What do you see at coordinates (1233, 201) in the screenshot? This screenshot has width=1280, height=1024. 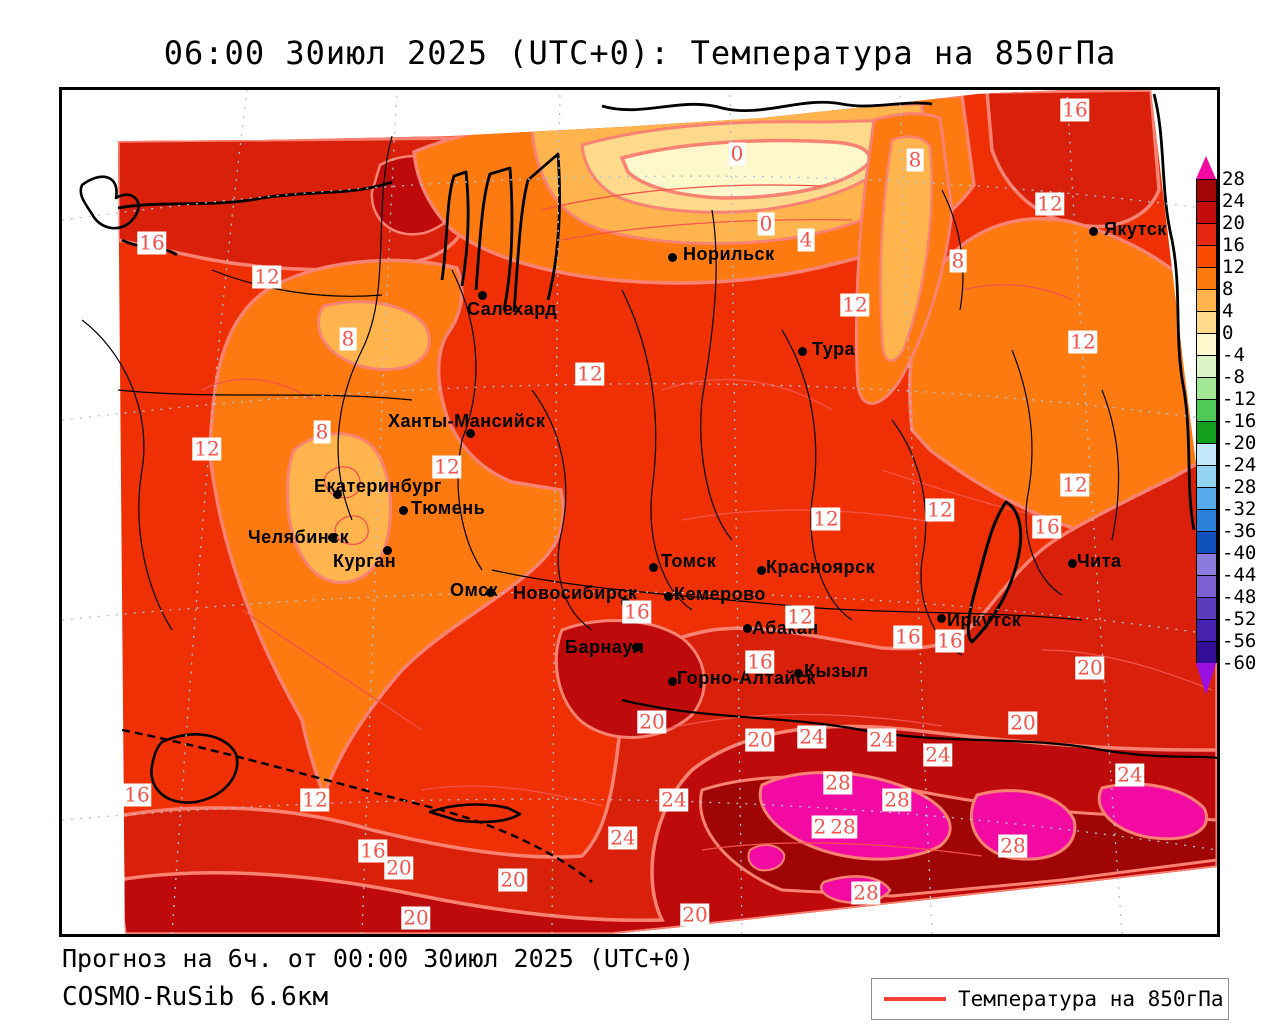 I see `colorbar-tick: 24` at bounding box center [1233, 201].